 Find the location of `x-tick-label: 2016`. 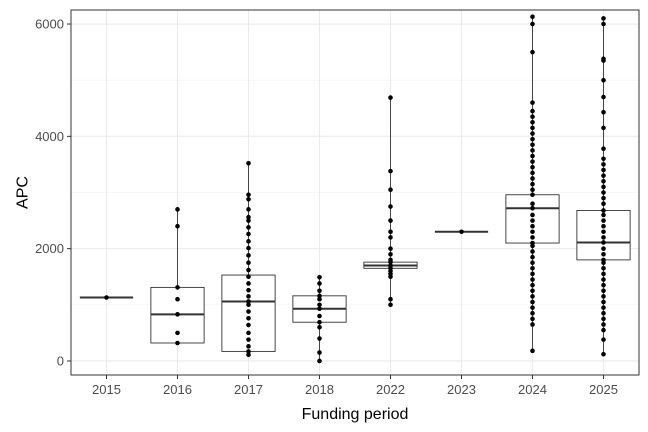

x-tick-label: 2016 is located at coordinates (177, 389).